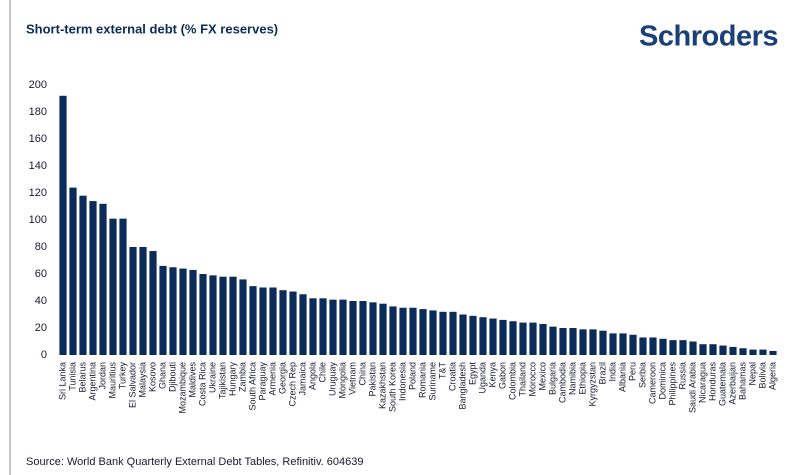 The width and height of the screenshot is (800, 475). Describe the element at coordinates (182, 388) in the screenshot. I see `x-tick-label: Mozambique` at that location.